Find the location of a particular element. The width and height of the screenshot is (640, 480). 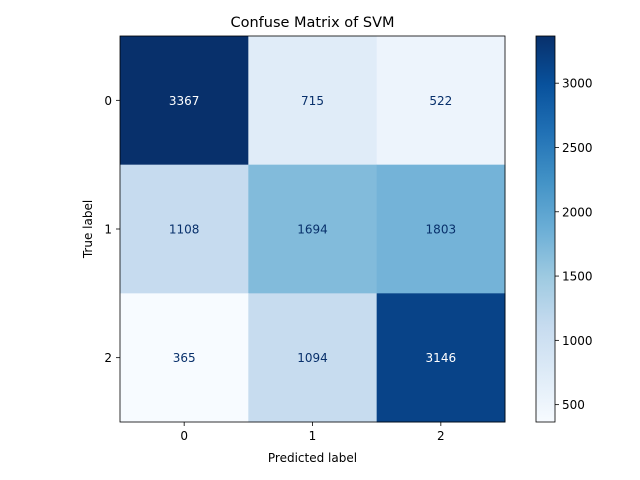

x-axis-ticks: 0 1 2 is located at coordinates (312, 432).